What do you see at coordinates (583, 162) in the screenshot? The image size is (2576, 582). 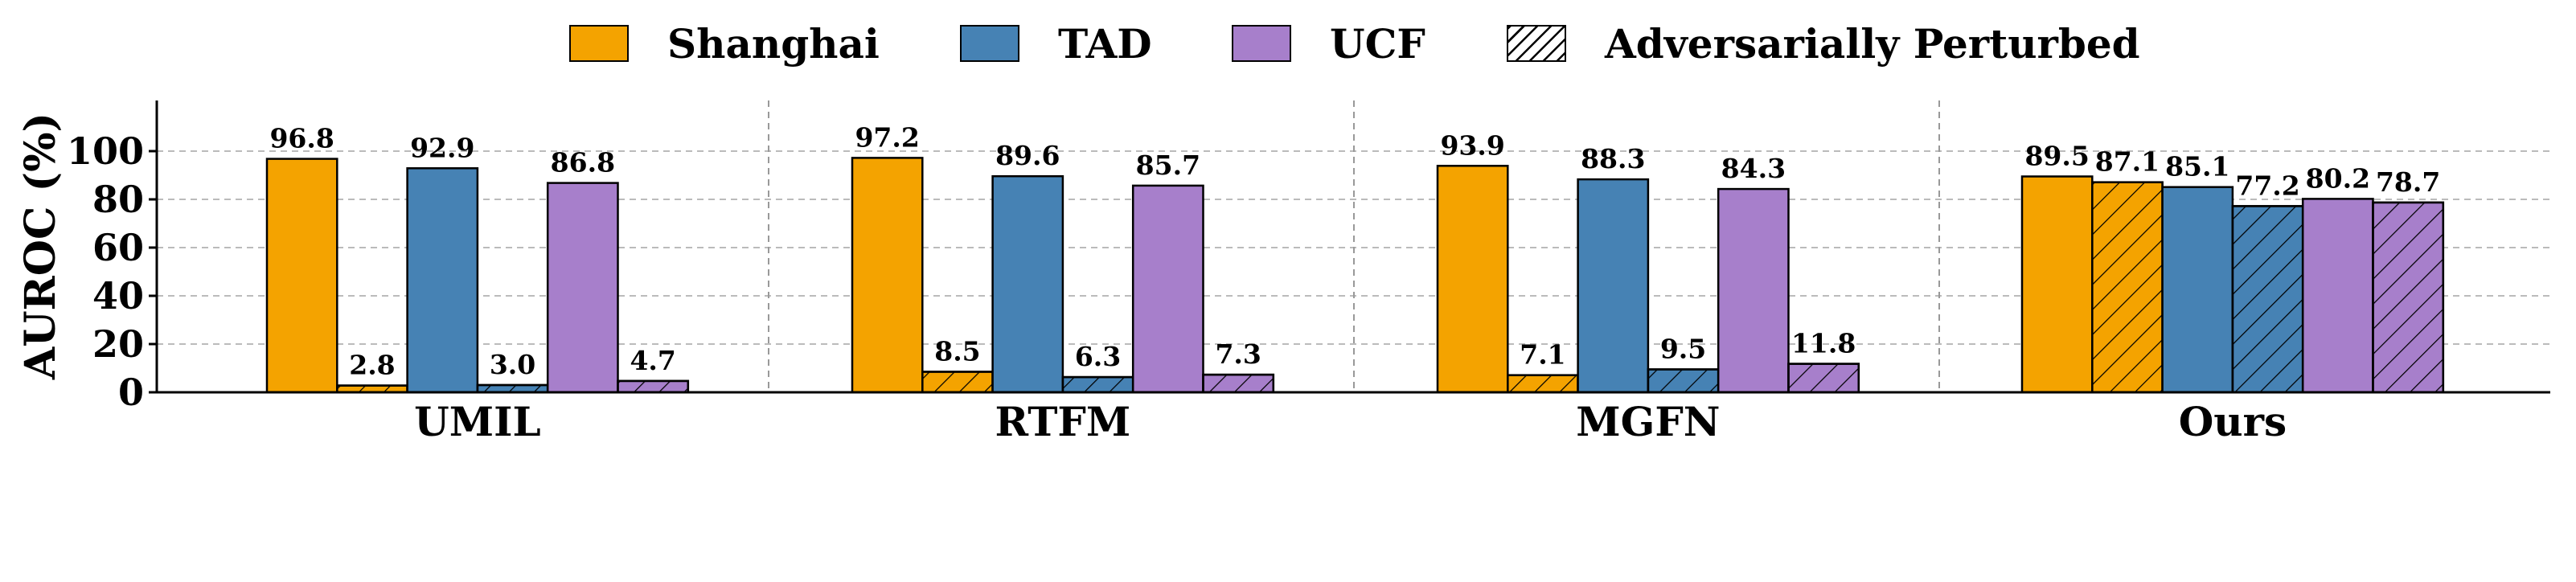 I see `value-label-umil-ucf: 86.8` at bounding box center [583, 162].